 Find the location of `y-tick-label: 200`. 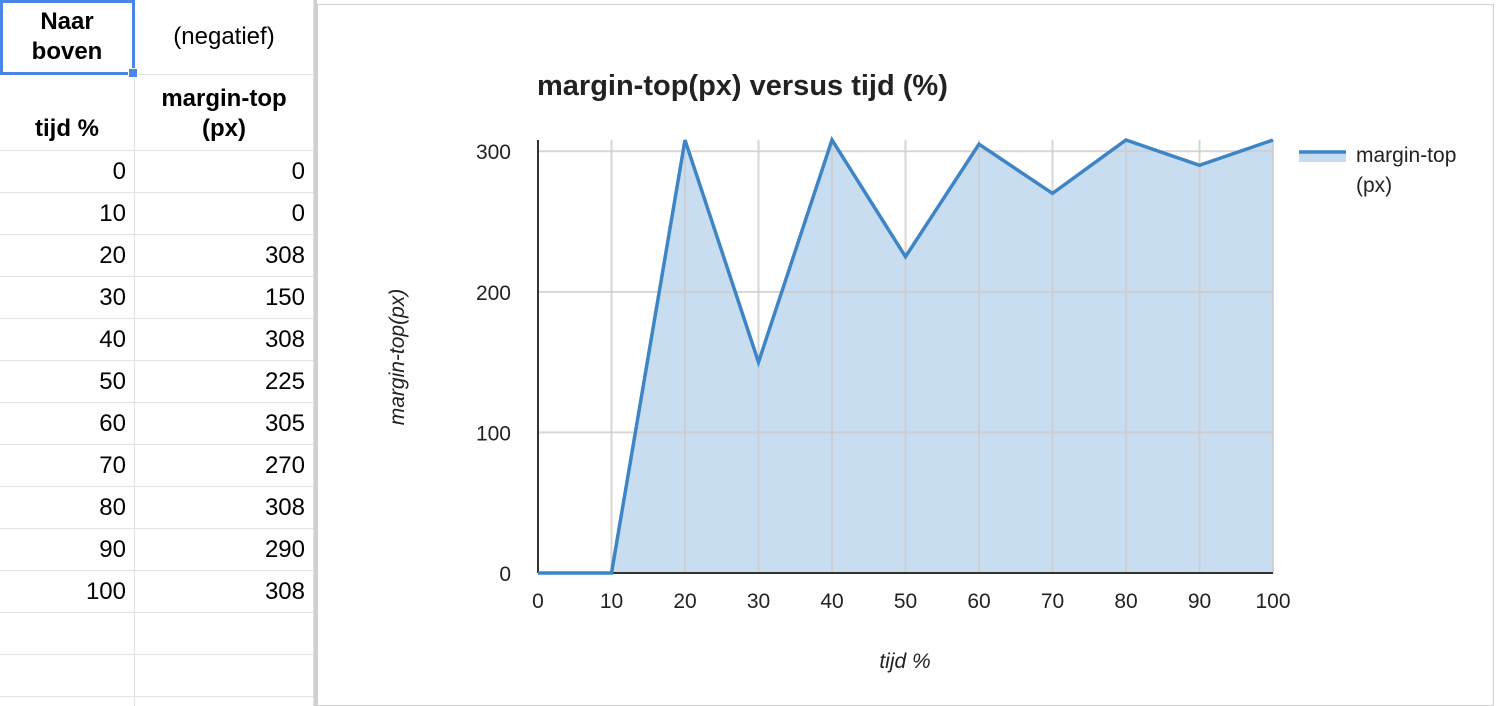

y-tick-label: 200 is located at coordinates (493, 293).